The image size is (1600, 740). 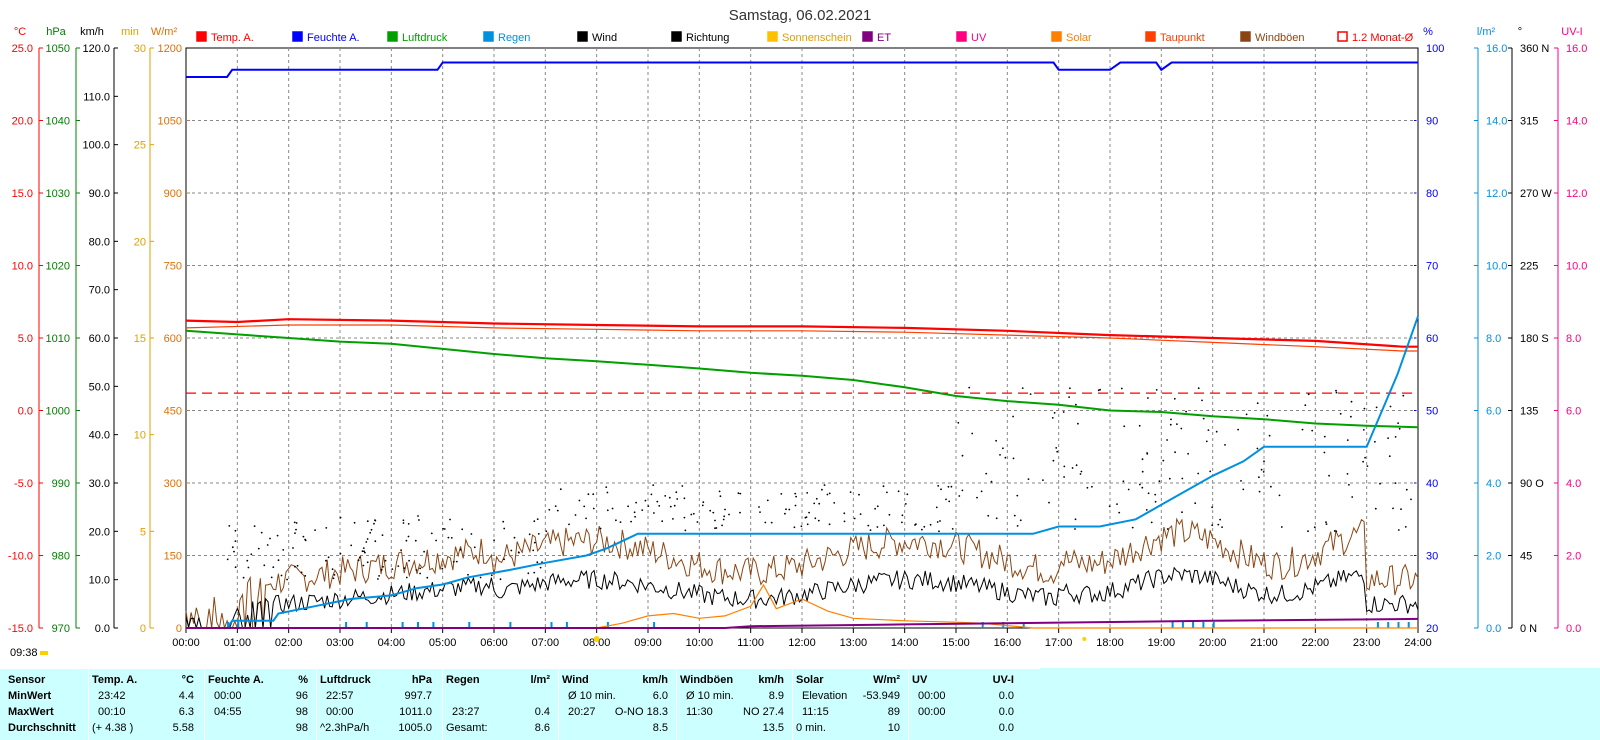 What do you see at coordinates (179, 629) in the screenshot?
I see `left-axis-tick-label: 0` at bounding box center [179, 629].